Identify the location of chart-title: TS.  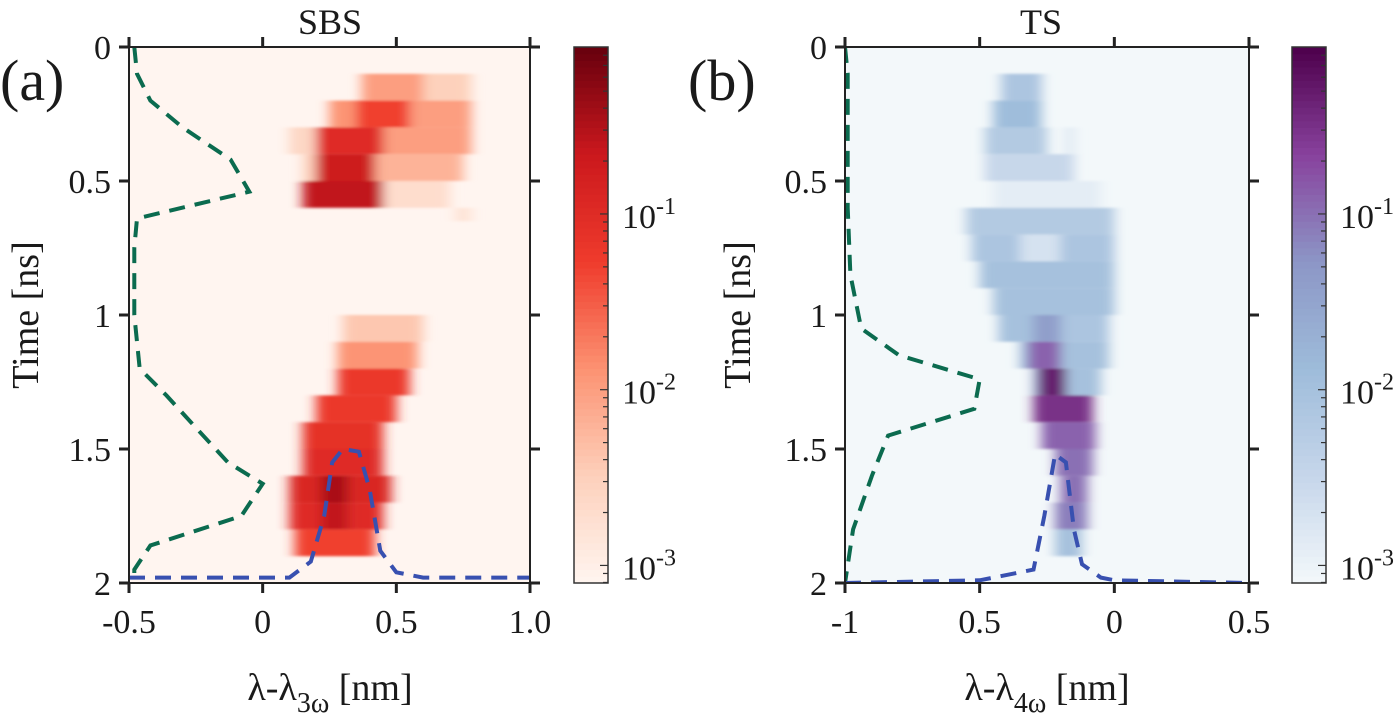
(1041, 22).